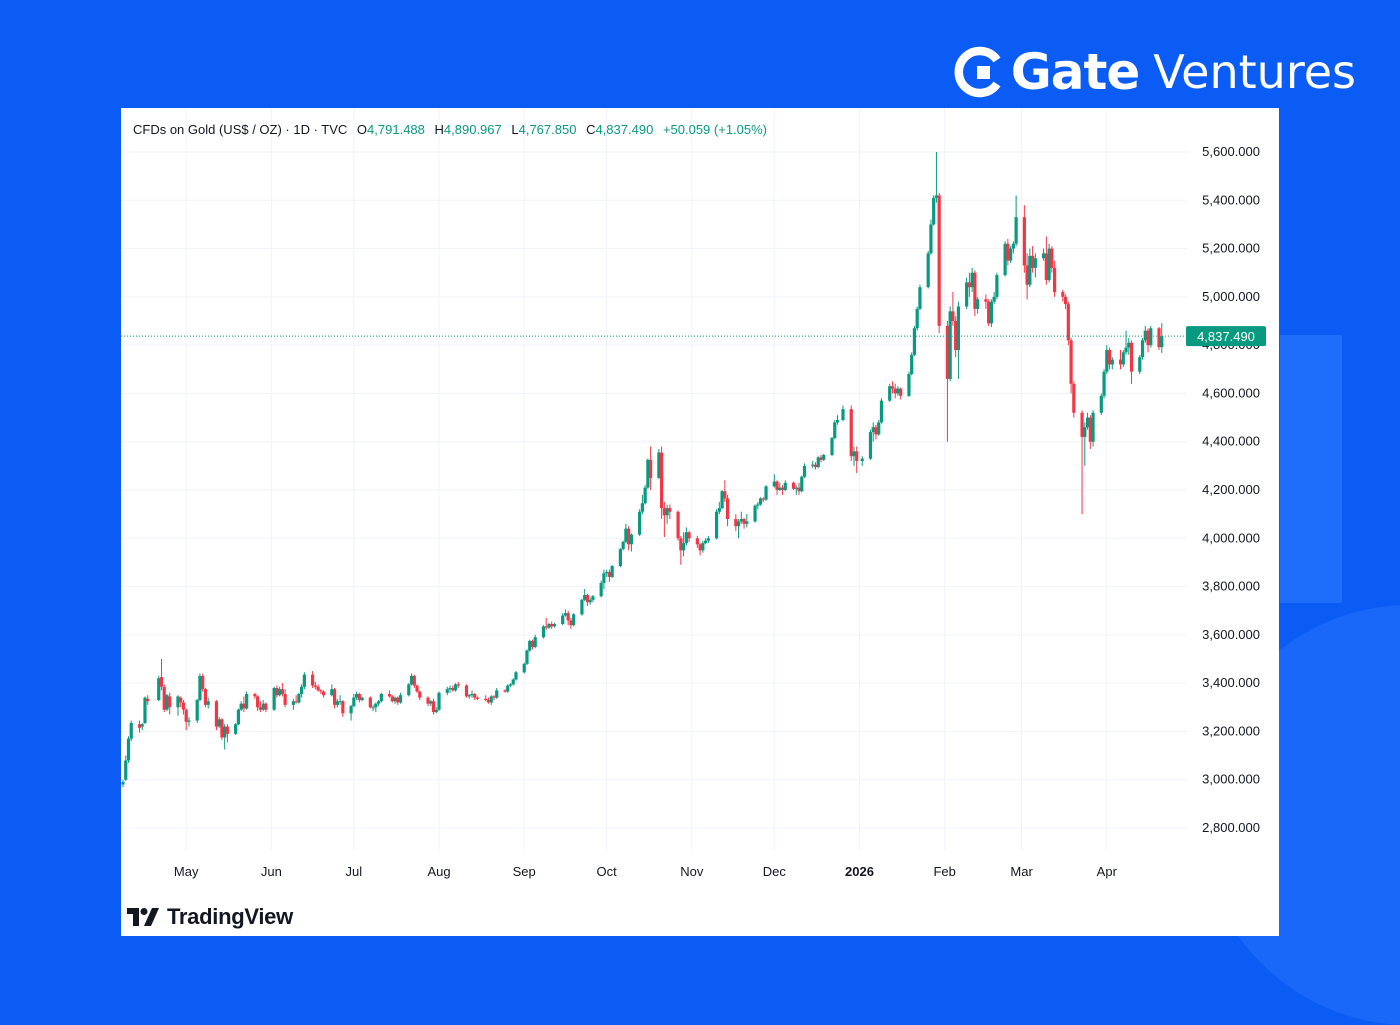  I want to click on y-tick-label: 5,200.000, so click(1231, 248).